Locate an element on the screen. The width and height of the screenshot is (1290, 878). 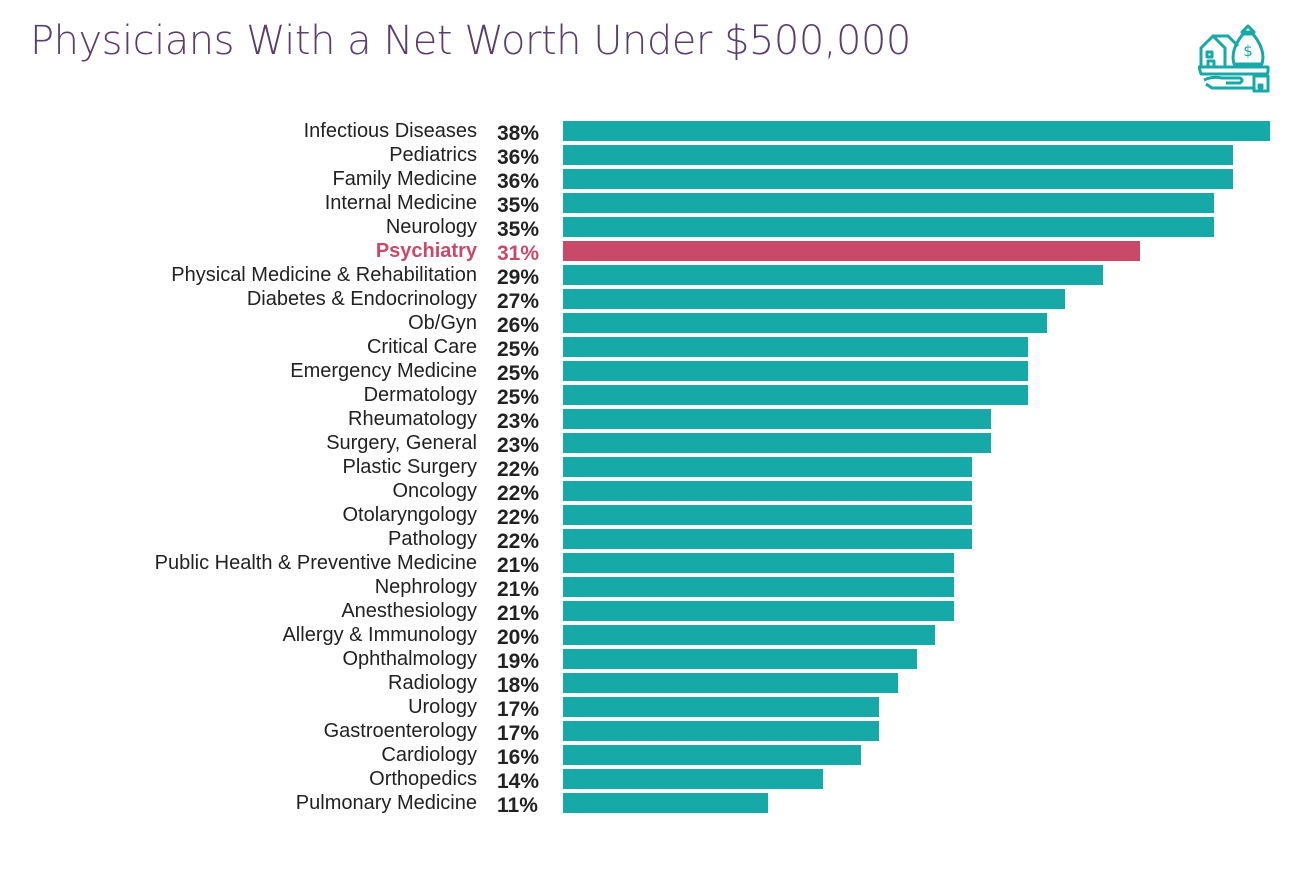
bar-row: Radiology 18% is located at coordinates (645, 684).